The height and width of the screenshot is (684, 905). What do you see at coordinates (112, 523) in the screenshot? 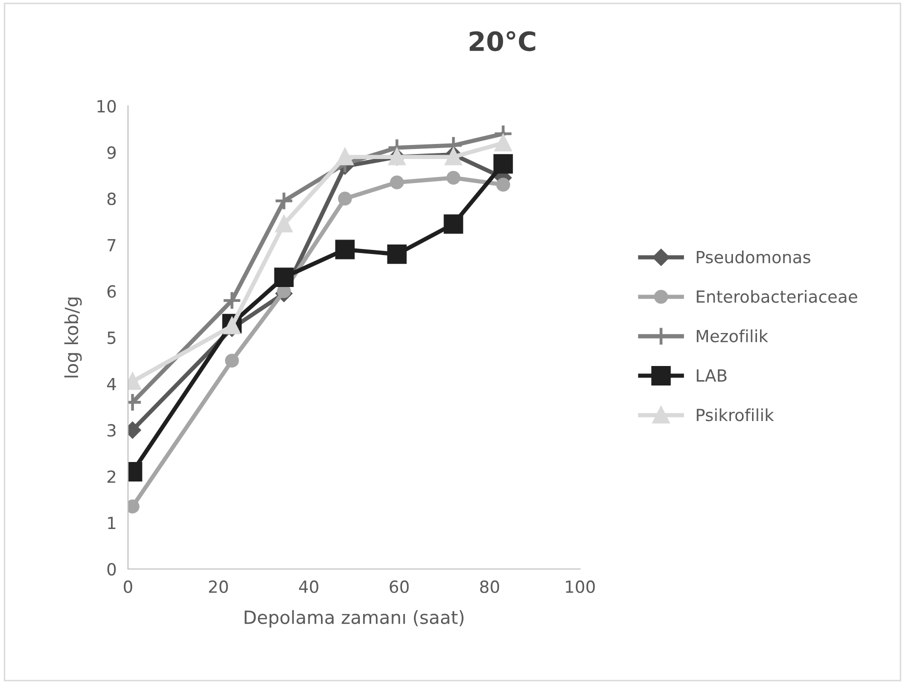
I see `y-tick-label: 1` at bounding box center [112, 523].